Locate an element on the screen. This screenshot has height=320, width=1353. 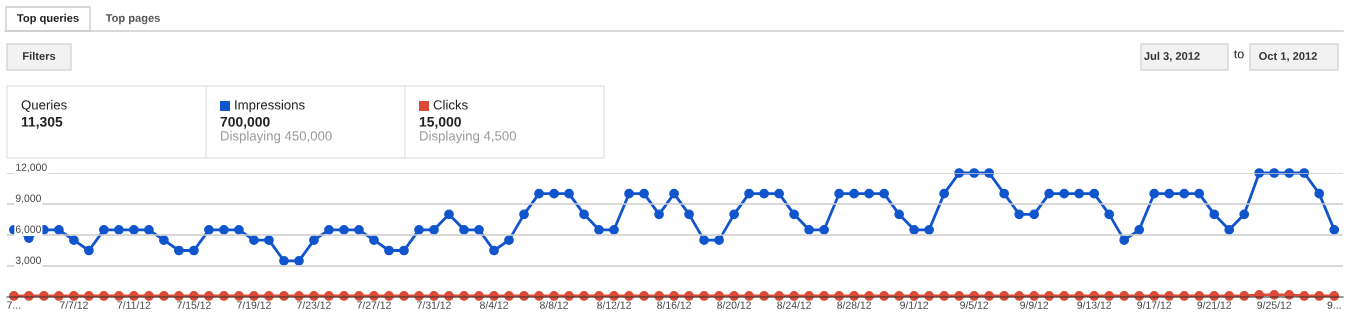
text: Displaying 450,000 is located at coordinates (276, 137).